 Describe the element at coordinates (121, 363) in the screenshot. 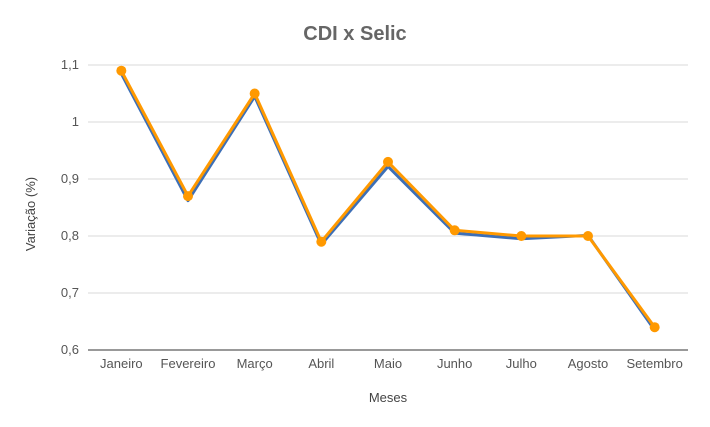

I see `x-tick-label: Janeiro` at that location.